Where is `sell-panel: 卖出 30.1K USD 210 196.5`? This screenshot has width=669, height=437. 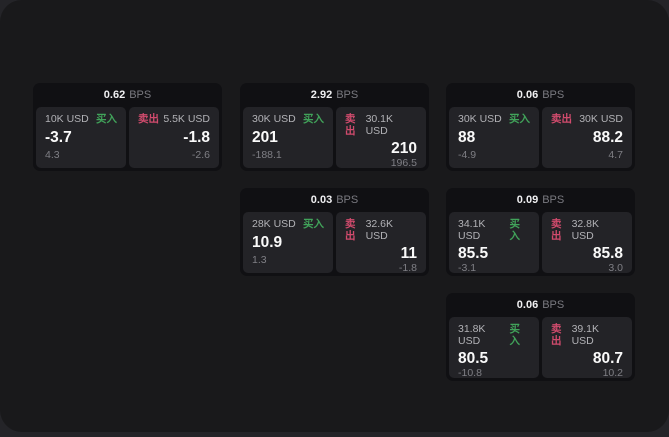
sell-panel: 卖出 30.1K USD 210 196.5 is located at coordinates (381, 137).